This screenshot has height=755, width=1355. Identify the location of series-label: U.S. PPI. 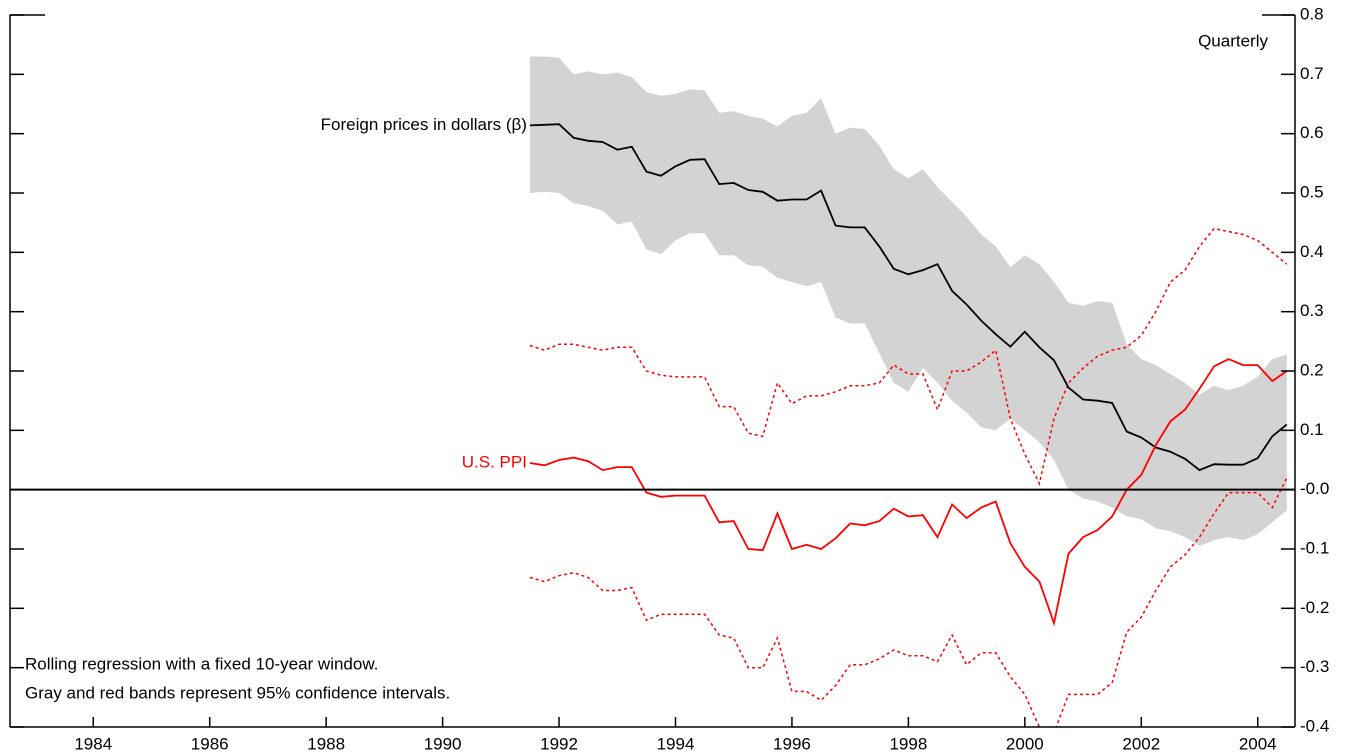
(494, 461).